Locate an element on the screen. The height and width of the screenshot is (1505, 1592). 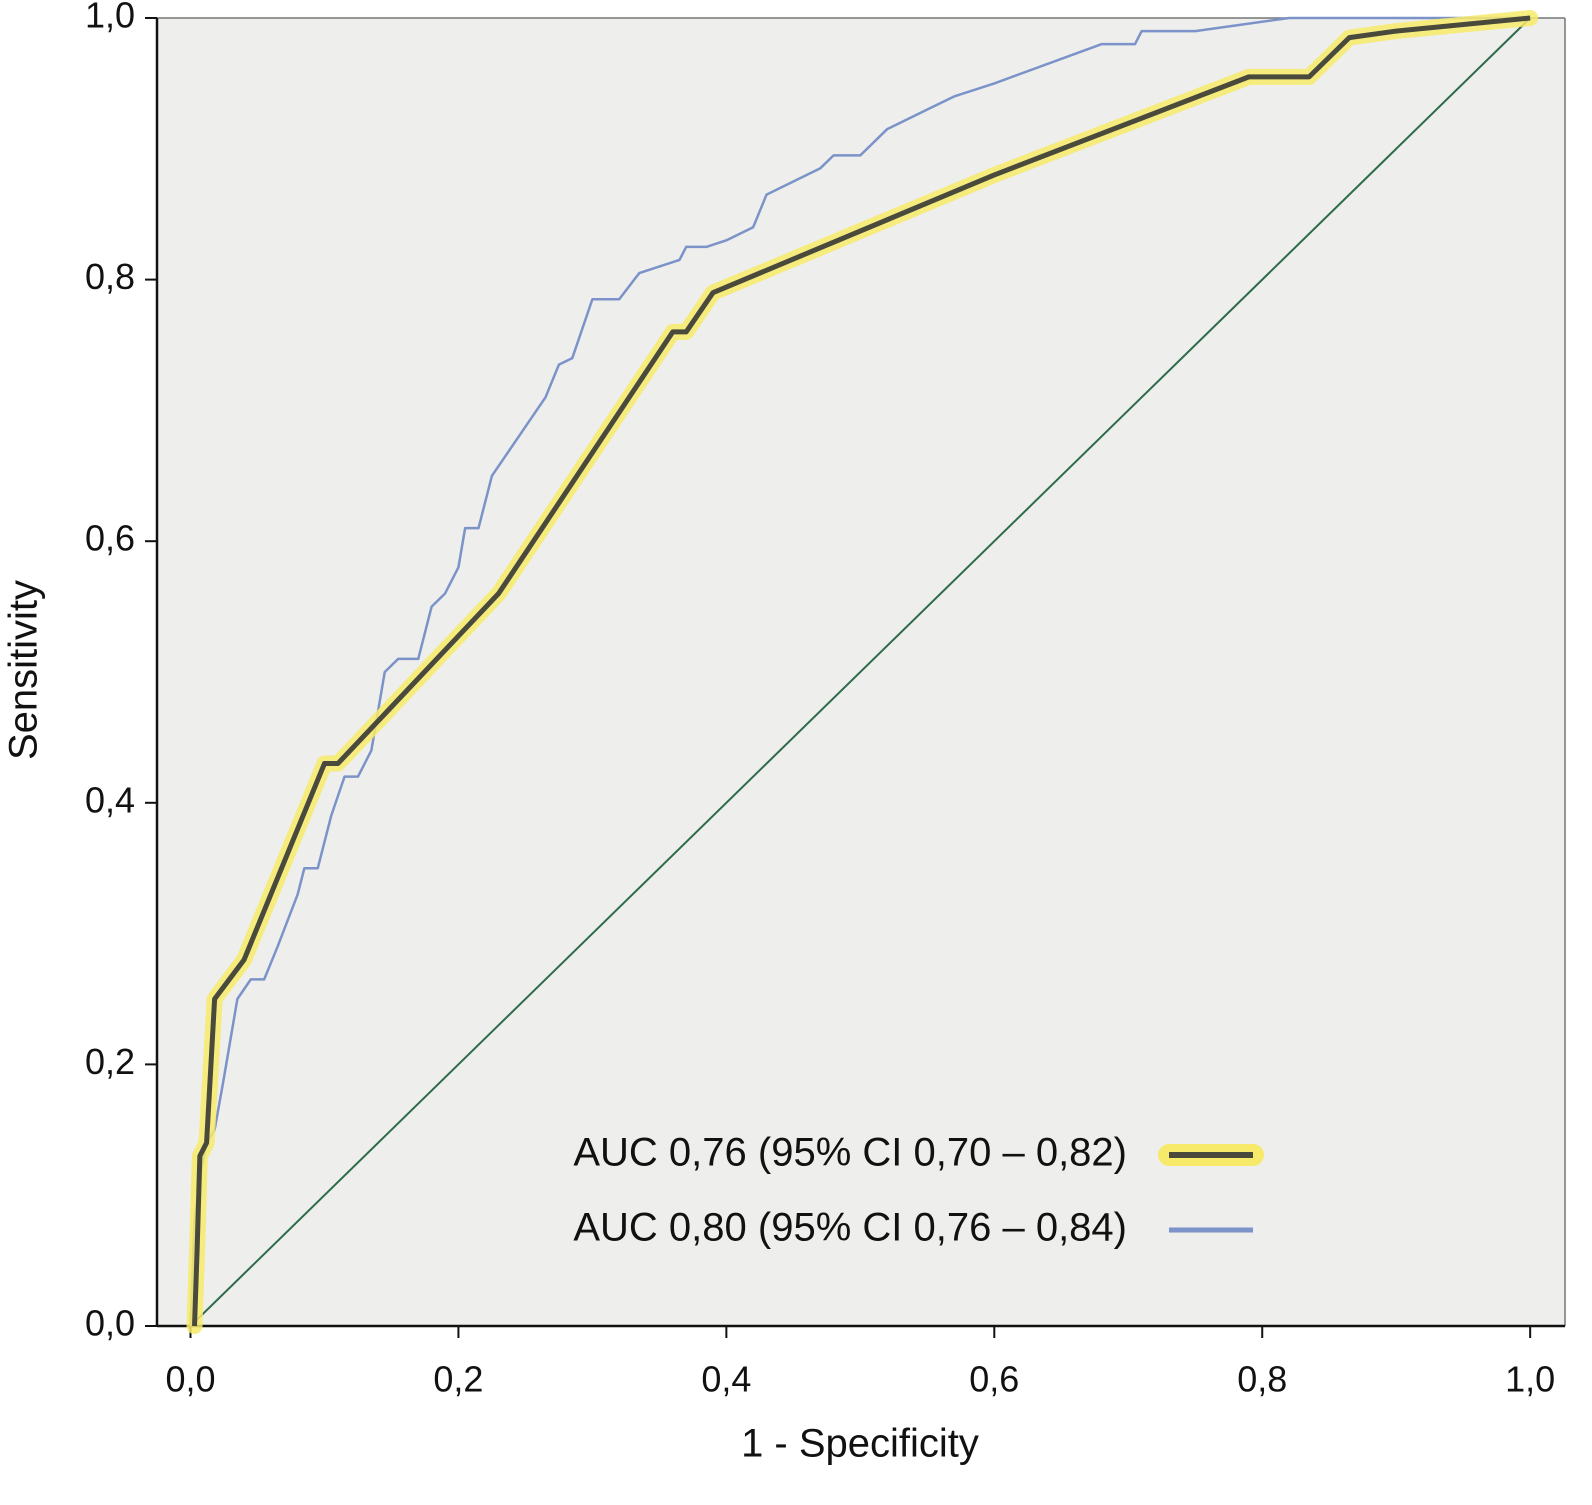
legend-label: AUC 0,80 (95% CI 0,76 – 0,84) is located at coordinates (850, 1228).